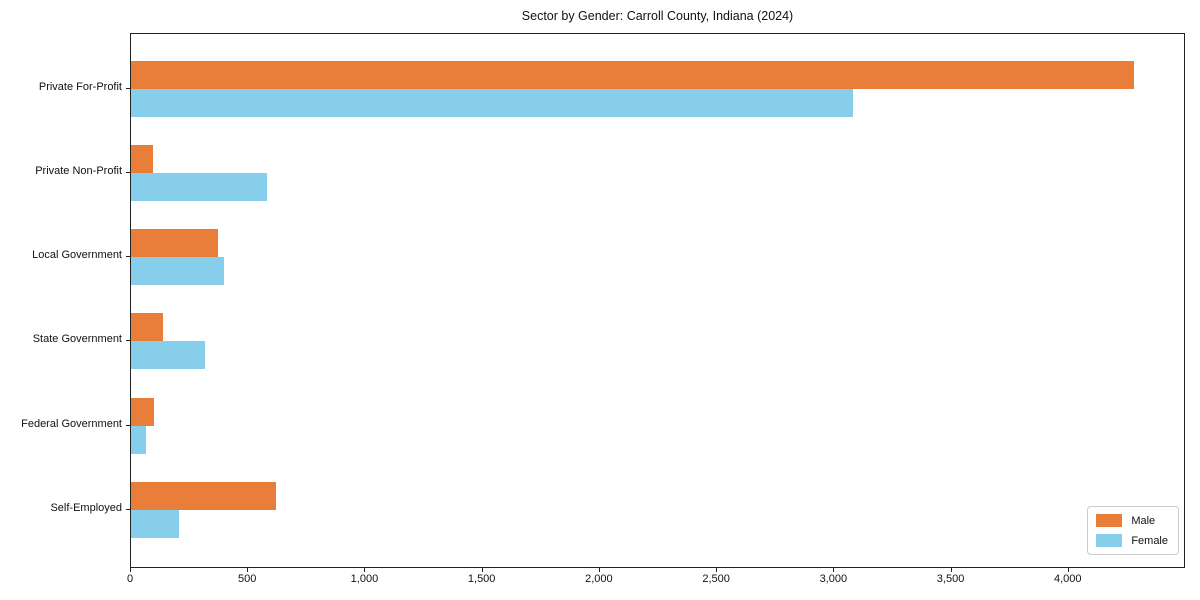 This screenshot has width=1200, height=600. What do you see at coordinates (716, 579) in the screenshot?
I see `x-tick-label: 2,500` at bounding box center [716, 579].